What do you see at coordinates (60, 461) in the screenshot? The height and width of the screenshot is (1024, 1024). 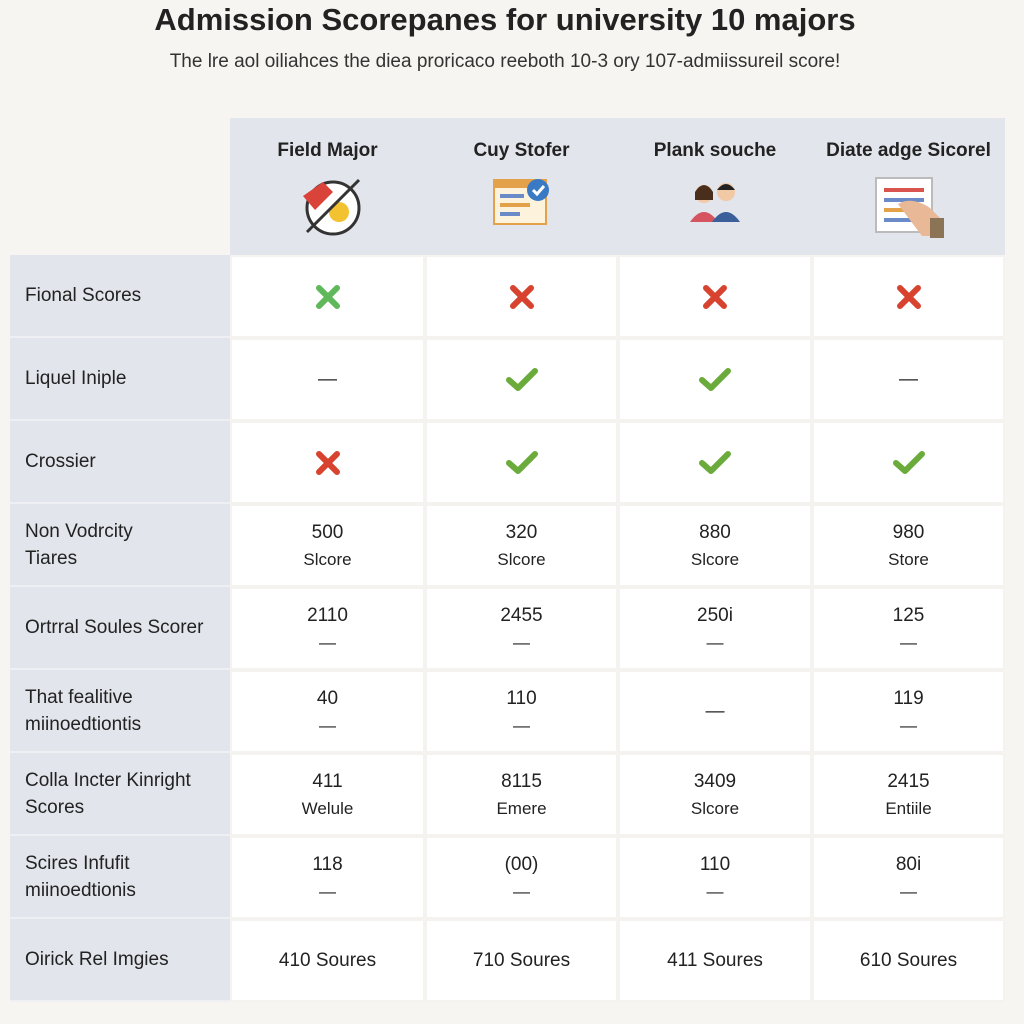 I see `row-label-line: Crossier` at bounding box center [60, 461].